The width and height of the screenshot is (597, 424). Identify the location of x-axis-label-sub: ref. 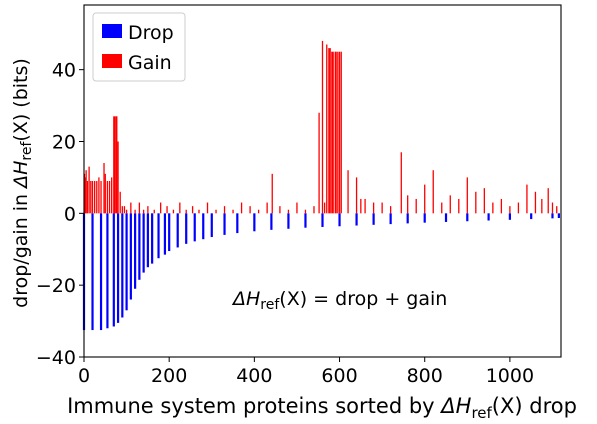
(481, 413).